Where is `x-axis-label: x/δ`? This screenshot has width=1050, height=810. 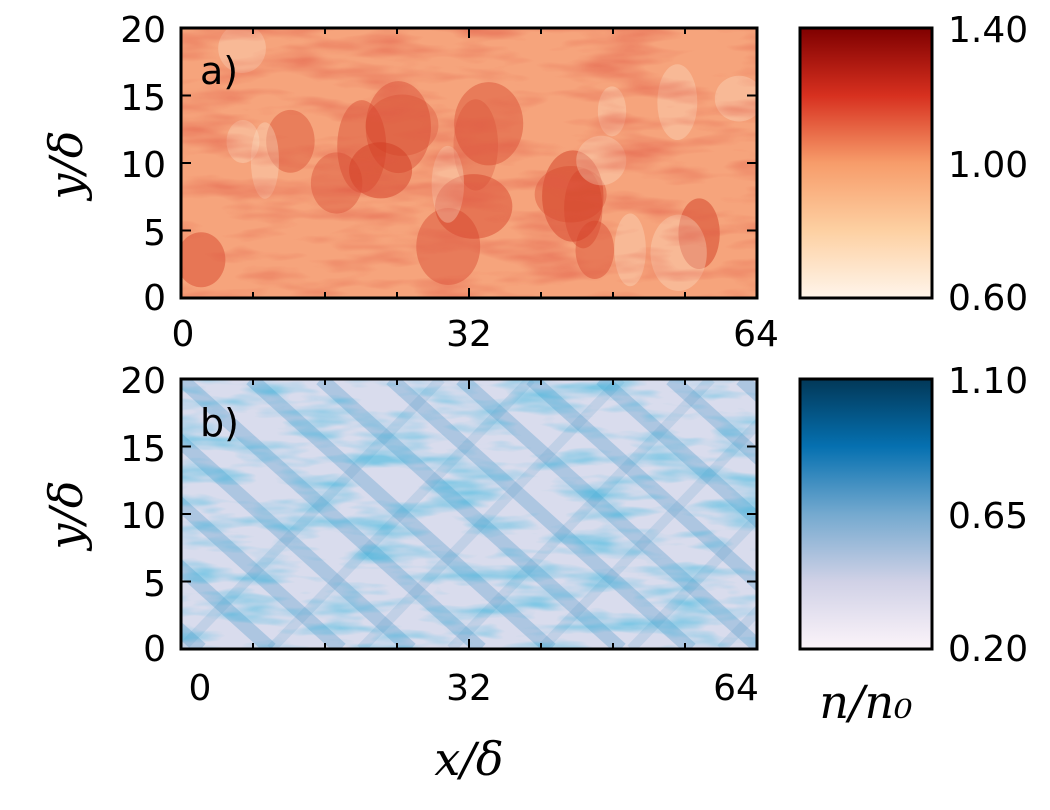
x-axis-label: x/δ is located at coordinates (468, 759).